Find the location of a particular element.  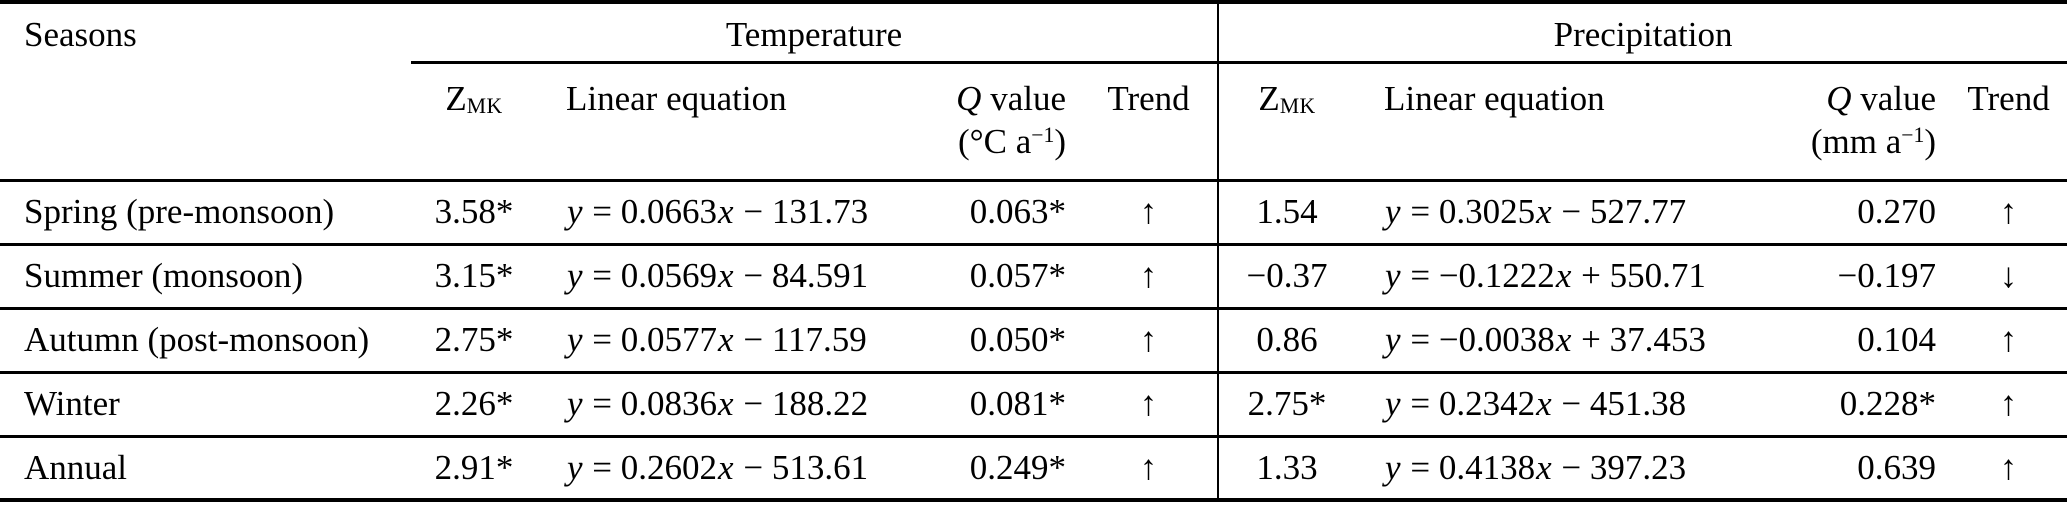

q-value-temp-cell: 0.050* is located at coordinates (1015, 341).